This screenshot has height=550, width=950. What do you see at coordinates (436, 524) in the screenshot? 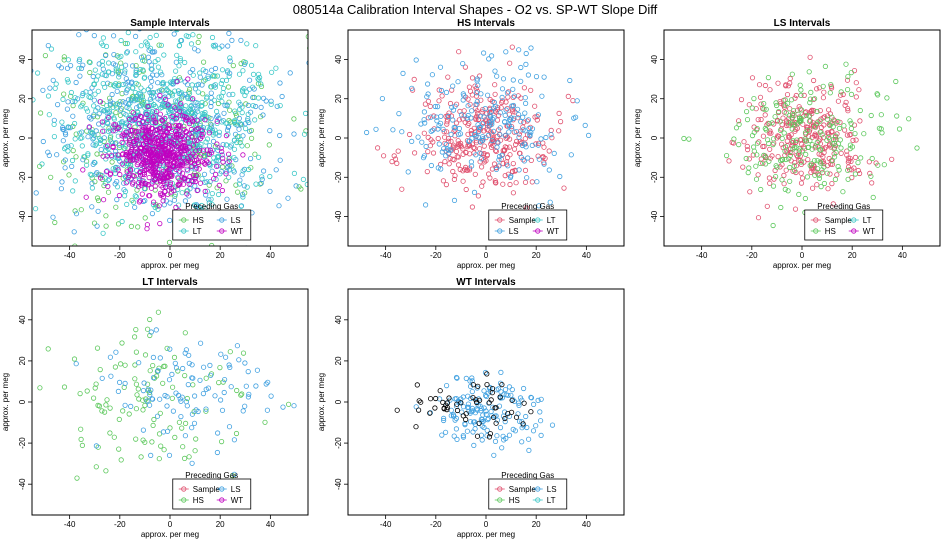
I see `x-tick-label: -20` at bounding box center [436, 524].